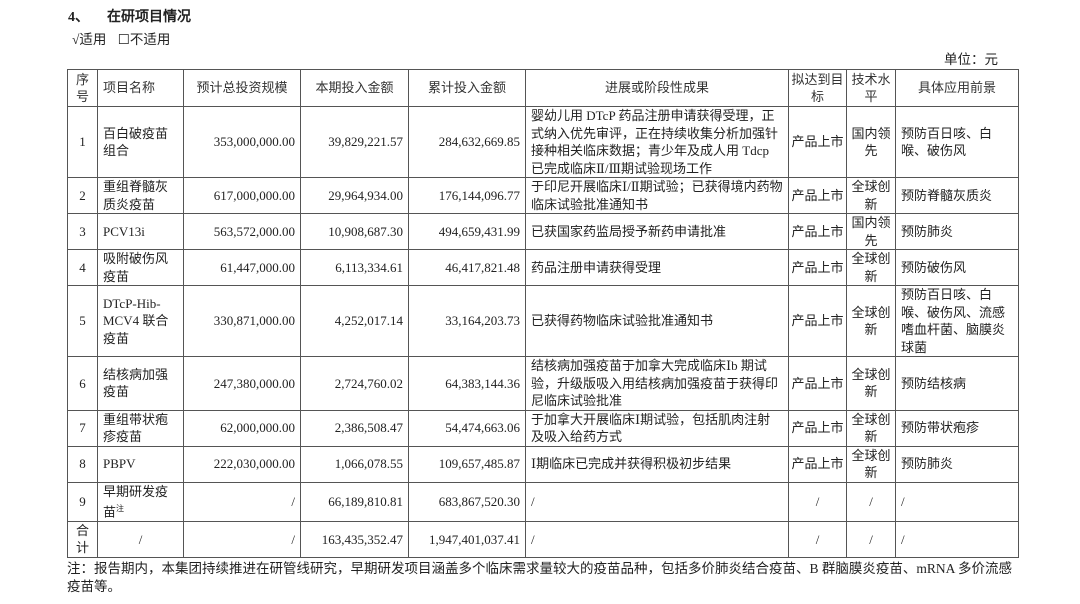 The width and height of the screenshot is (1080, 604). I want to click on cell-progress: 于加拿大开展临床Ⅰ期试验，包括肌肉注射及吸入给药方式, so click(657, 428).